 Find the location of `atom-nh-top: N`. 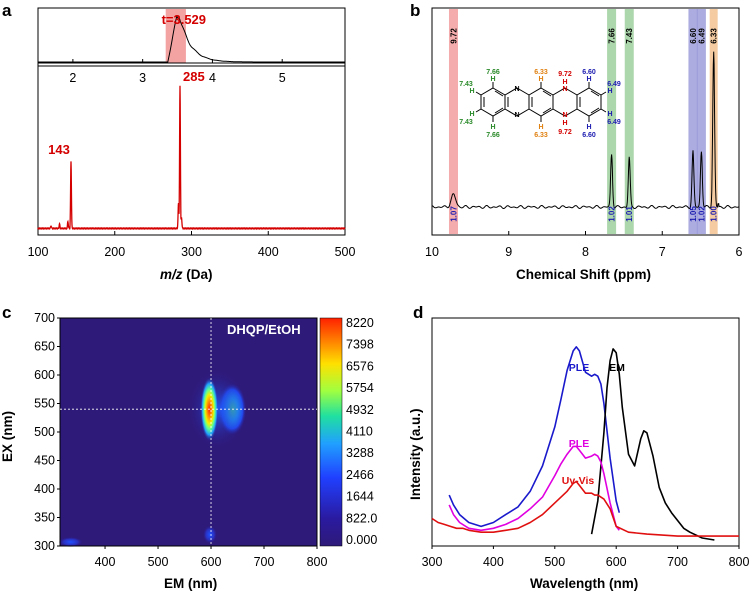

atom-nh-top: N is located at coordinates (564, 89).